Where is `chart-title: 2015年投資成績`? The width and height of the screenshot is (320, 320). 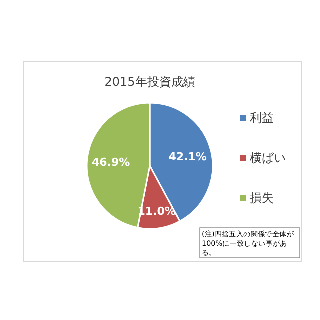
chart-title: 2015年投資成績 is located at coordinates (150, 82).